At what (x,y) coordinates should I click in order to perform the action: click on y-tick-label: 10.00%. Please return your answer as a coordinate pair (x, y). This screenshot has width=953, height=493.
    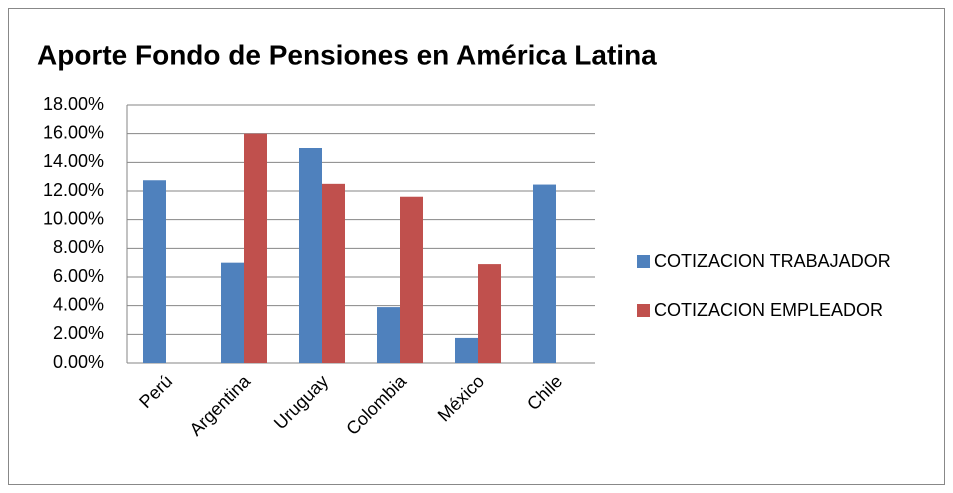
    Looking at the image, I should click on (73, 218).